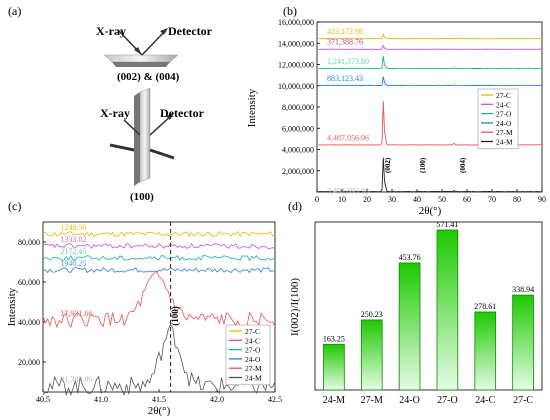 The height and width of the screenshot is (420, 550). Describe the element at coordinates (164, 31) in the screenshot. I see `top-detector-arrowhead` at that location.